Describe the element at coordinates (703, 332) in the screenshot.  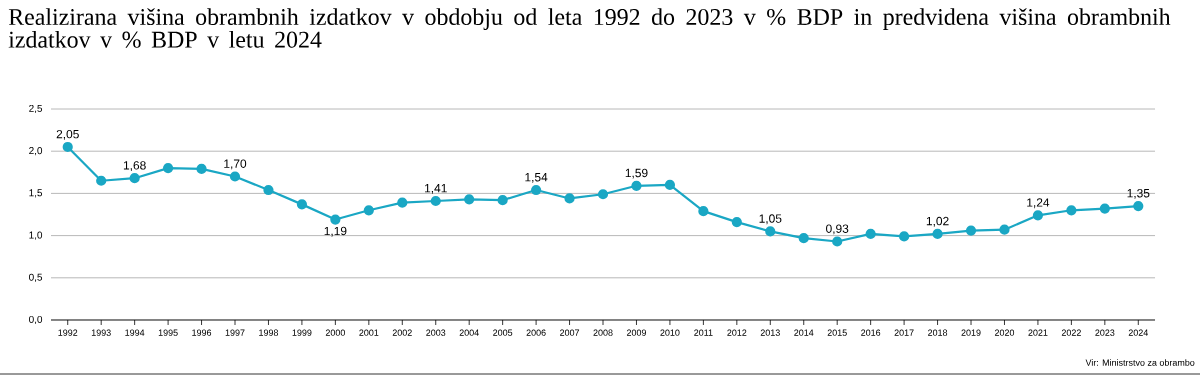
I see `x-tick-label: 2011` at that location.